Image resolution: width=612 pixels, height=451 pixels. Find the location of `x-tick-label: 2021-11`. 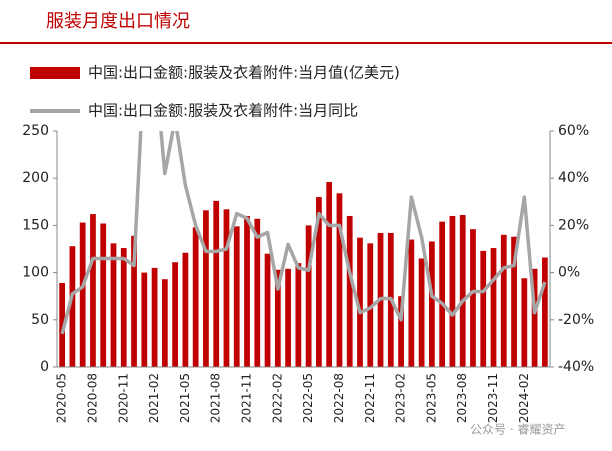

x-tick-label: 2021-11 is located at coordinates (247, 398).